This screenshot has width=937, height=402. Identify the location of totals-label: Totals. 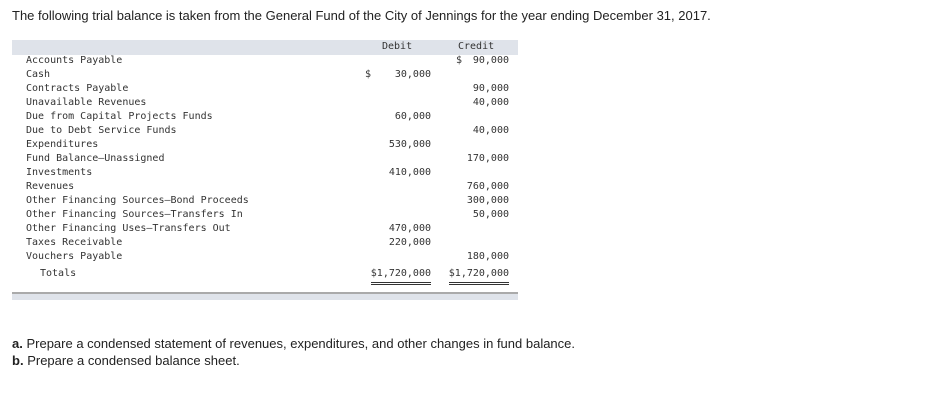
(58, 273).